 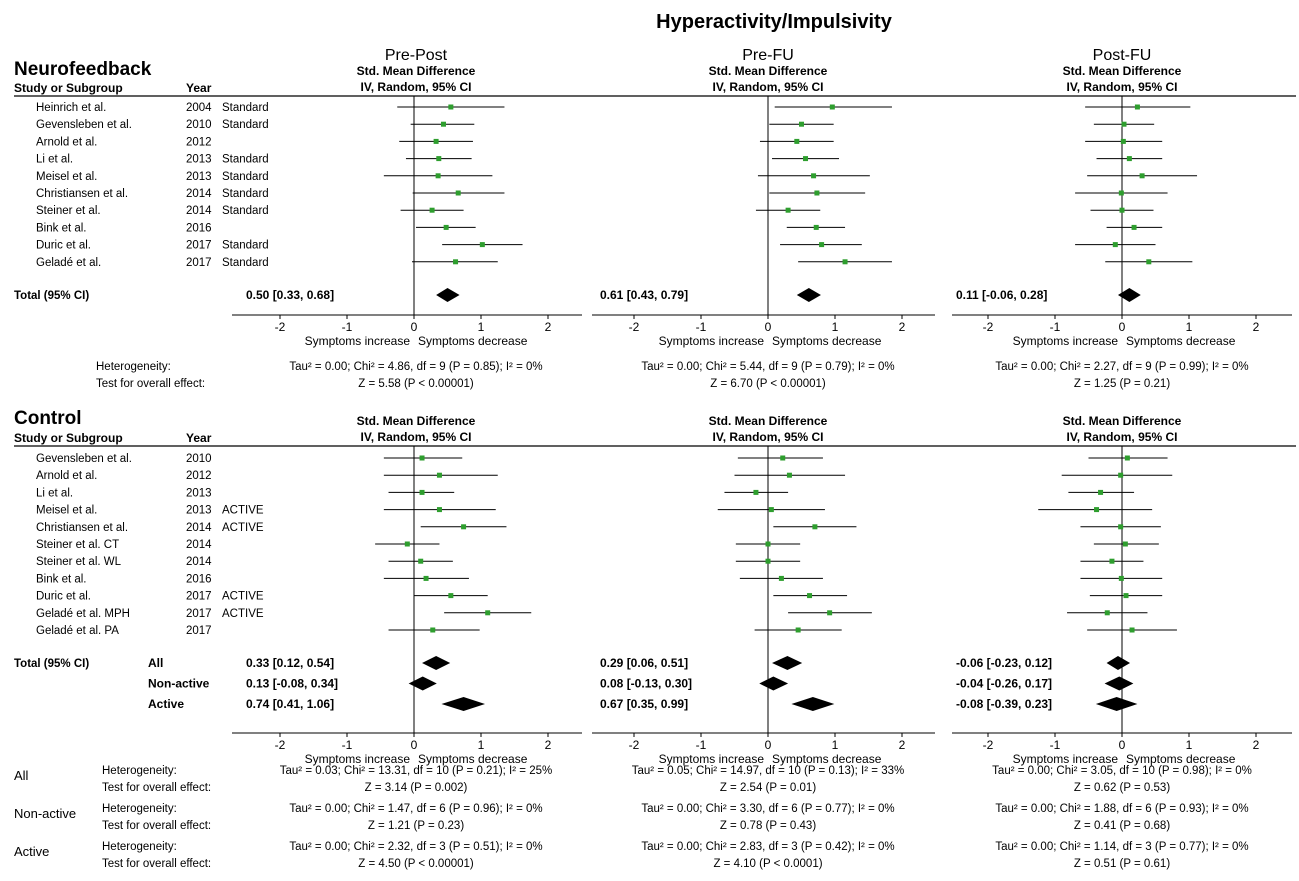 I want to click on effect-header-neurofeedback-0: Std. Mean Difference, so click(x=416, y=71).